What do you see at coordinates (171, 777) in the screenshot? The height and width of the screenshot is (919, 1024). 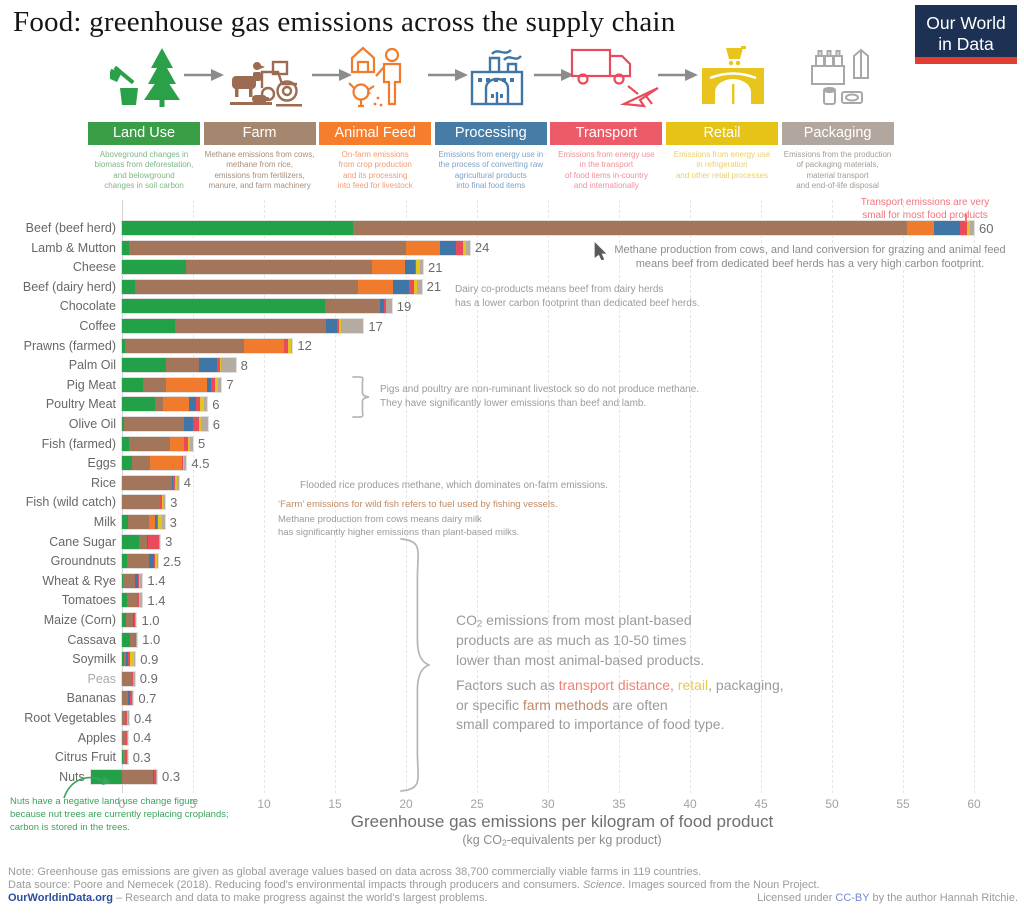 I see `bar-value-label: 0.3` at bounding box center [171, 777].